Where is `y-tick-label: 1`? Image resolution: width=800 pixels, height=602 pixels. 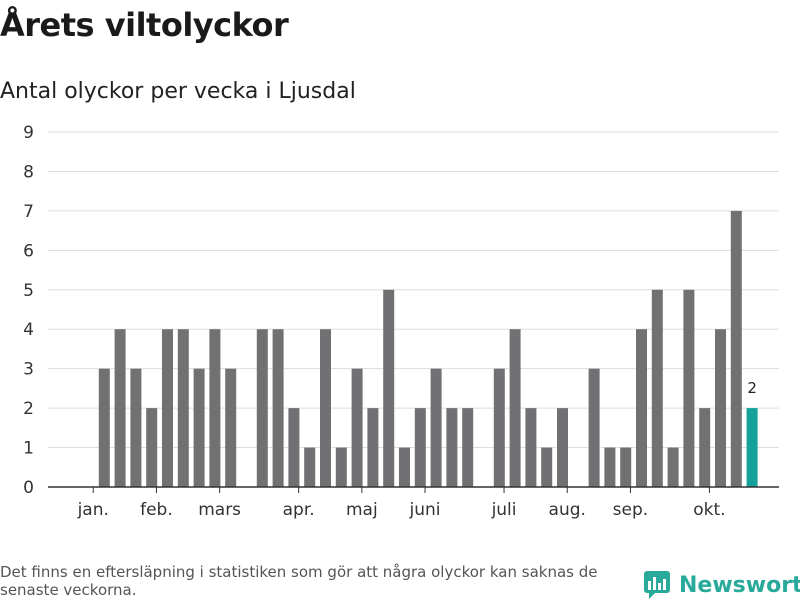
y-tick-label: 1 is located at coordinates (28, 449).